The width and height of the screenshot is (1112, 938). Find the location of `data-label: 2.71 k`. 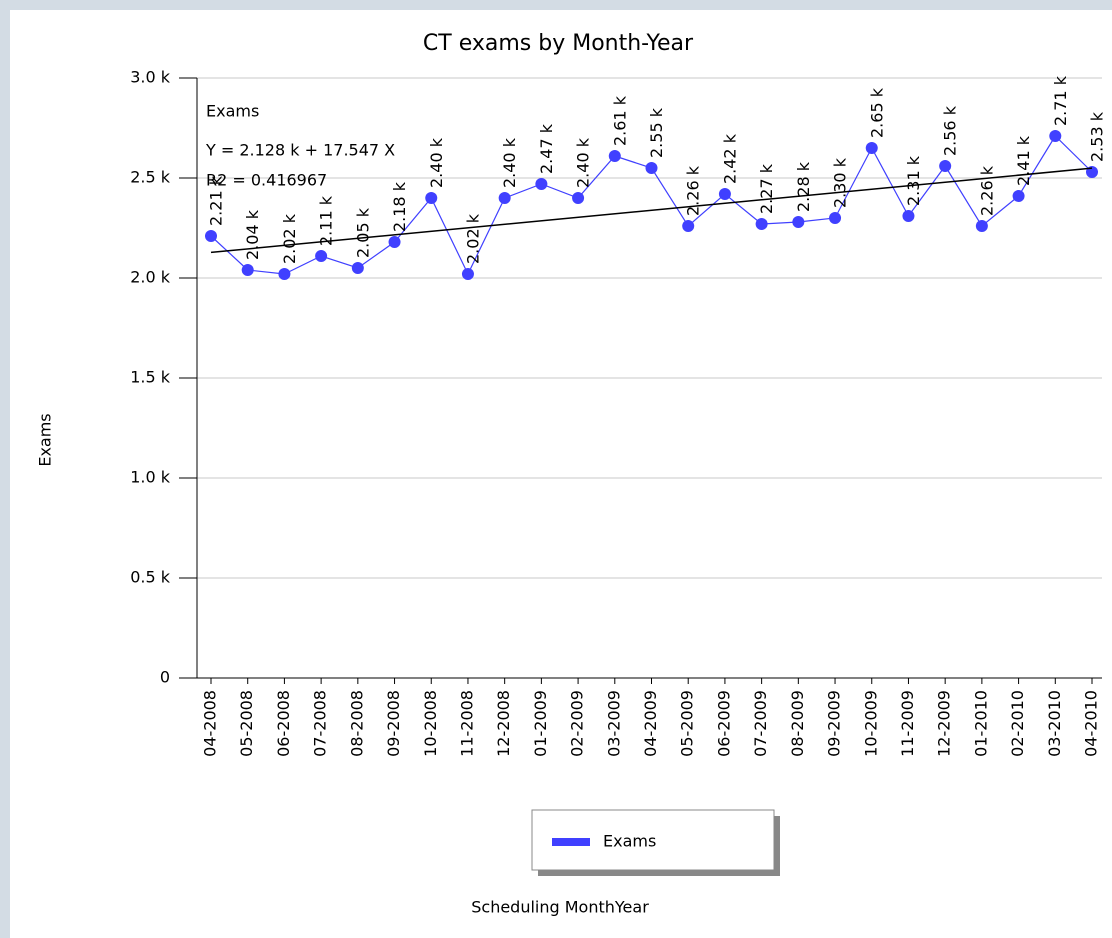

data-label: 2.71 k is located at coordinates (1060, 100).